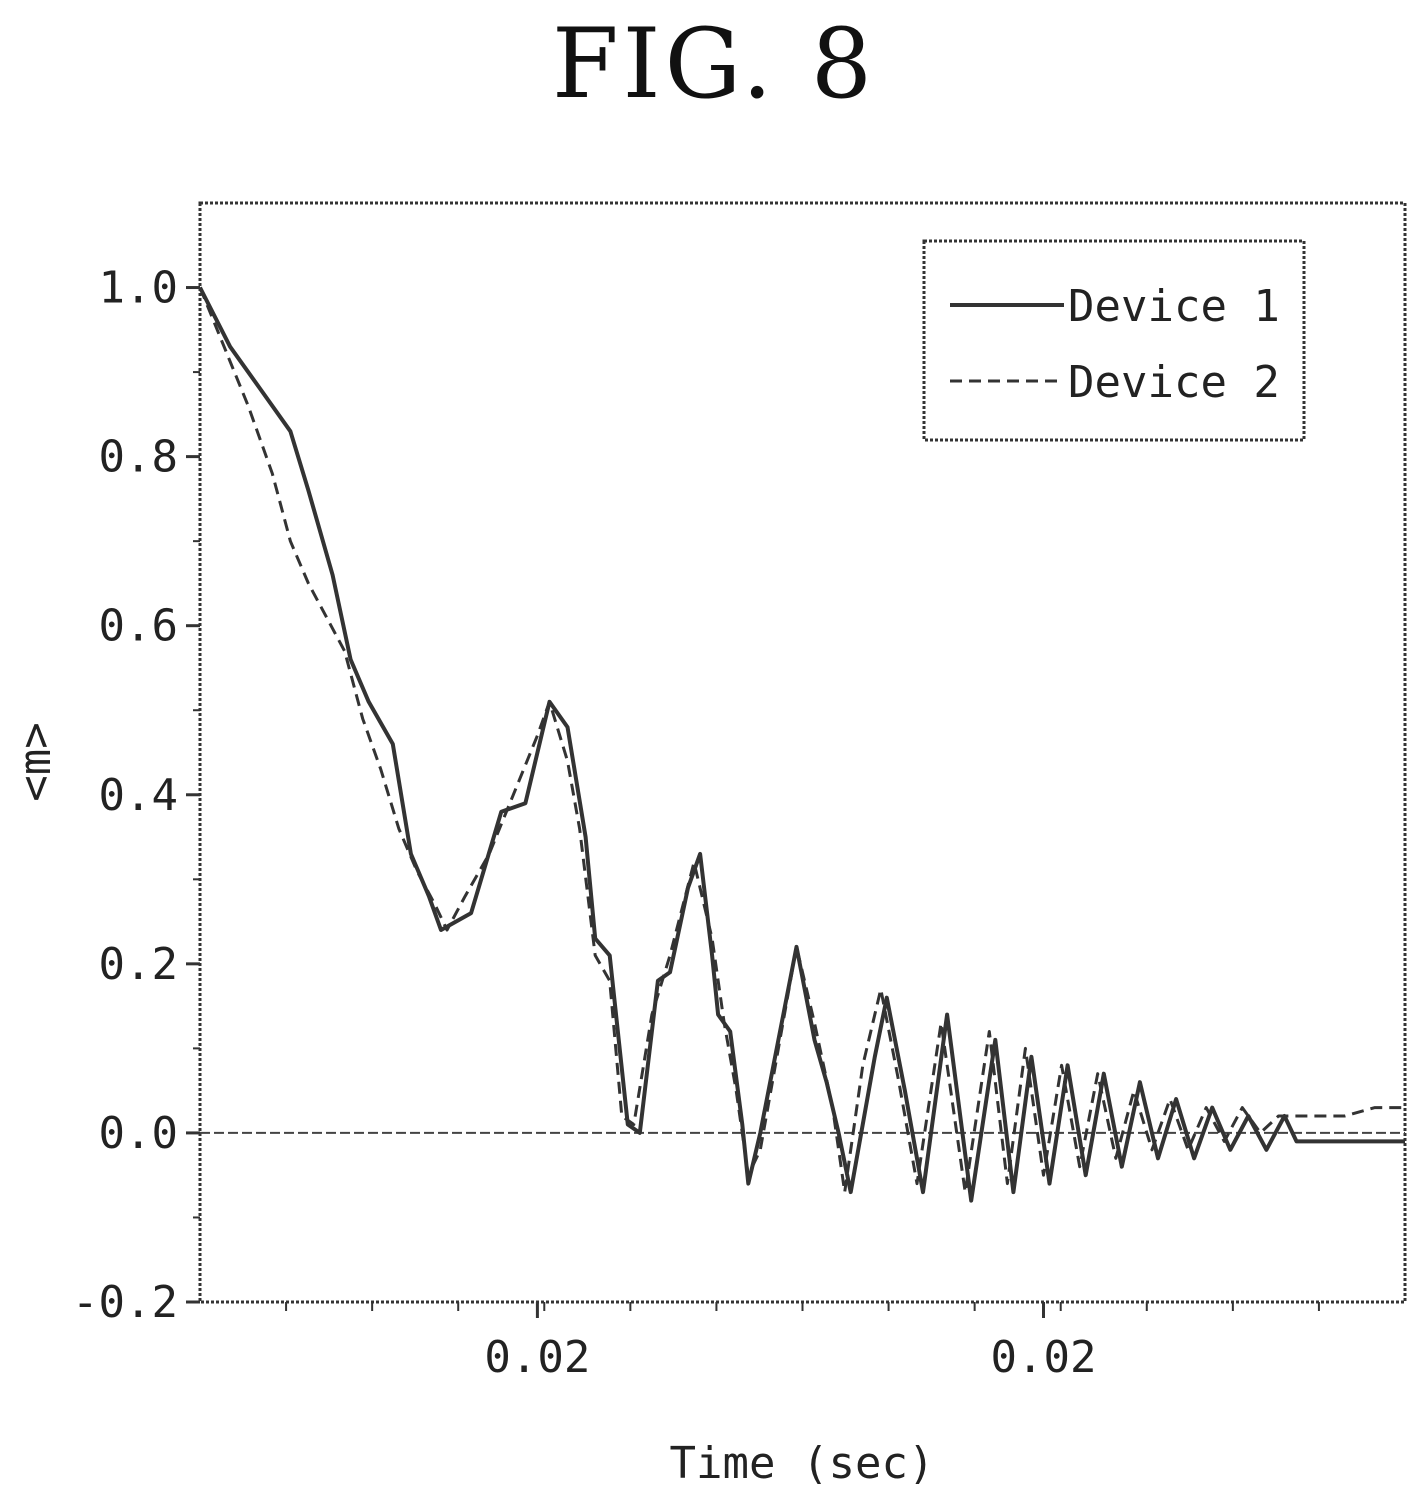 The image size is (1428, 1505). What do you see at coordinates (138, 457) in the screenshot?
I see `y-tick-label: 0.8` at bounding box center [138, 457].